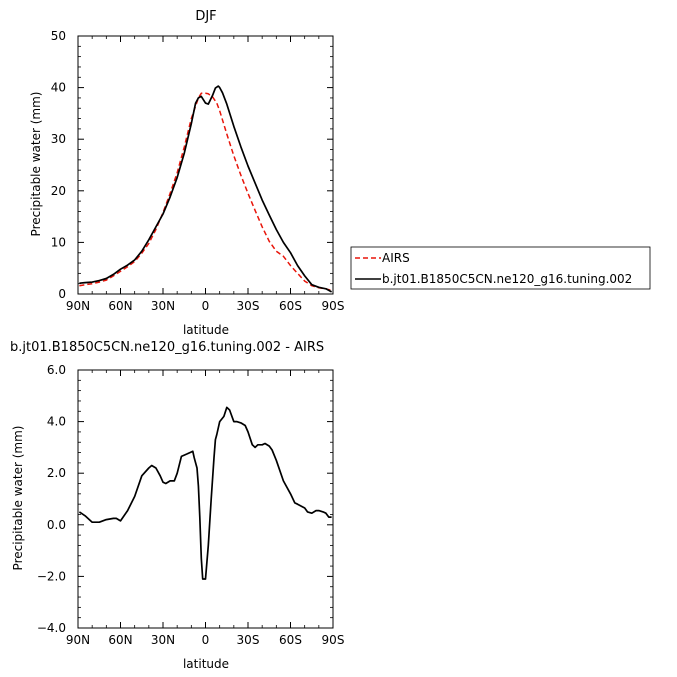  I want to click on legend-box, so click(500, 268).